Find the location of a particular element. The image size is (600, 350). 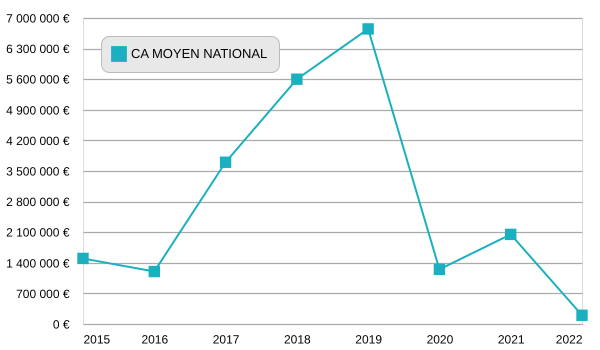

x-tick-label: 2015 is located at coordinates (97, 339).